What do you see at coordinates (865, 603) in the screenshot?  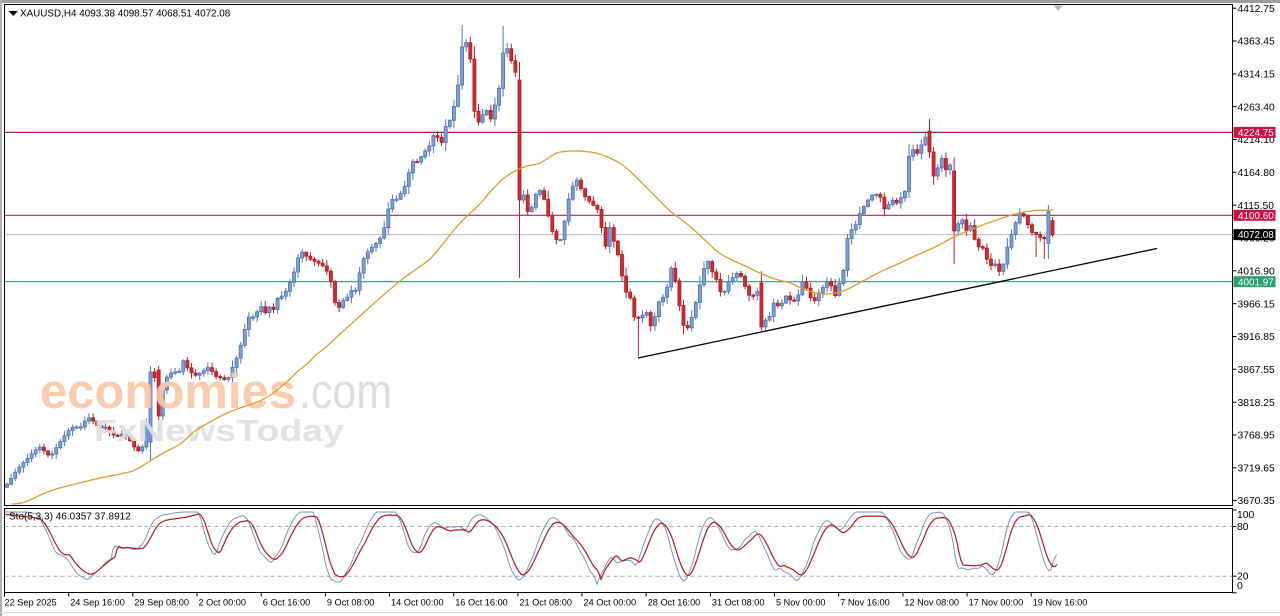 I see `svg-text: 7 Nov 16:00` at bounding box center [865, 603].